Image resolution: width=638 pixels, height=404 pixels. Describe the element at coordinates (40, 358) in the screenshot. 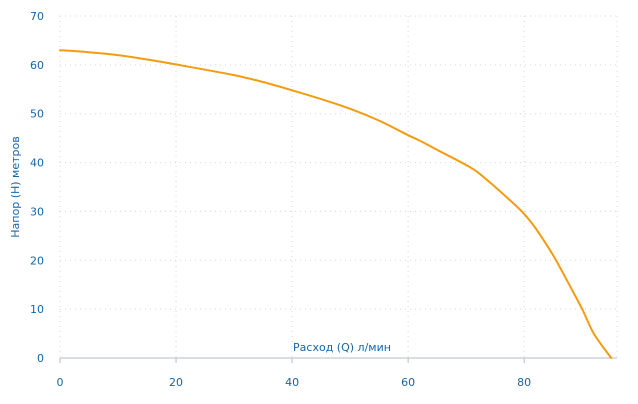

I see `y-tick-label: 0` at that location.